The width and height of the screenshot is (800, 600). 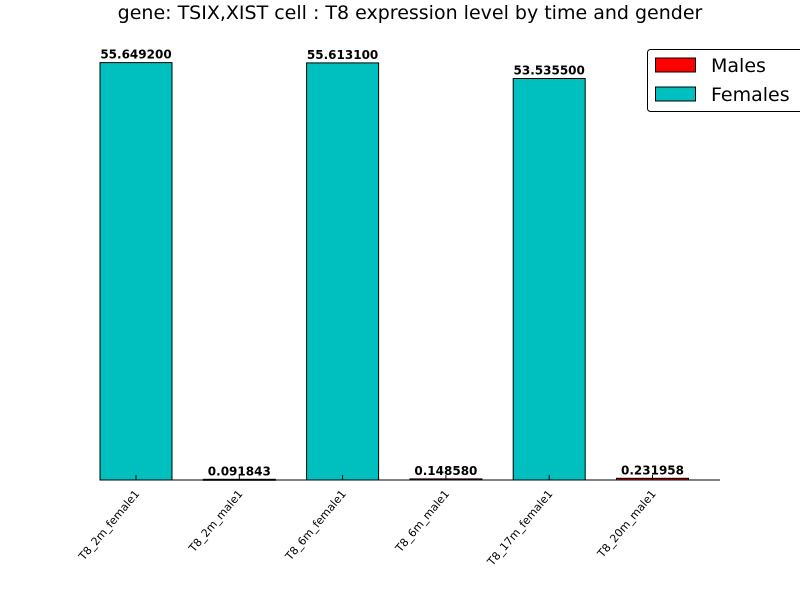 What do you see at coordinates (652, 470) in the screenshot?
I see `data-label-T8_20m_male1: 0.231958` at bounding box center [652, 470].